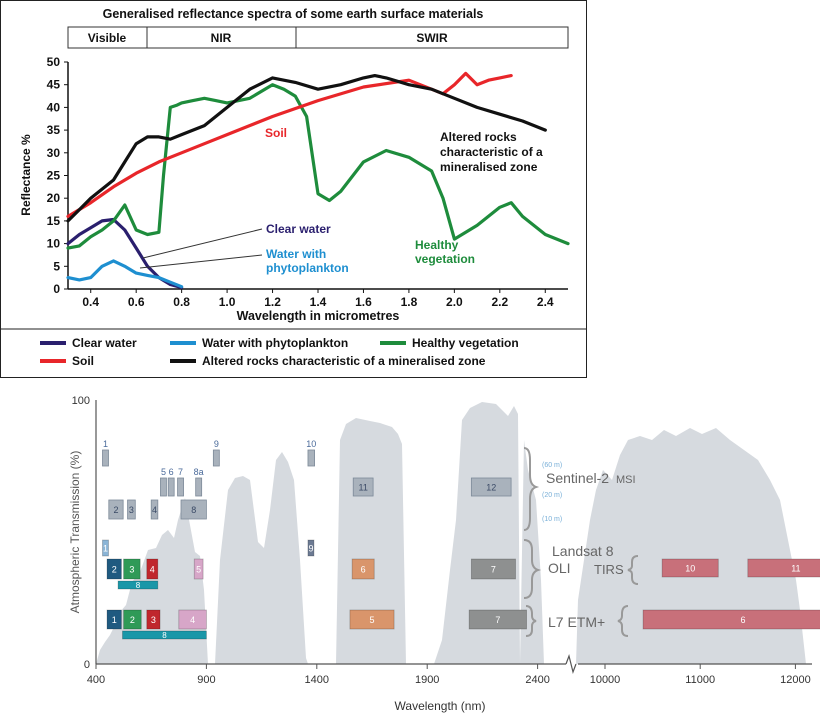 This screenshot has width=820, height=719. I want to click on x-tick-label: 2.0, so click(454, 302).